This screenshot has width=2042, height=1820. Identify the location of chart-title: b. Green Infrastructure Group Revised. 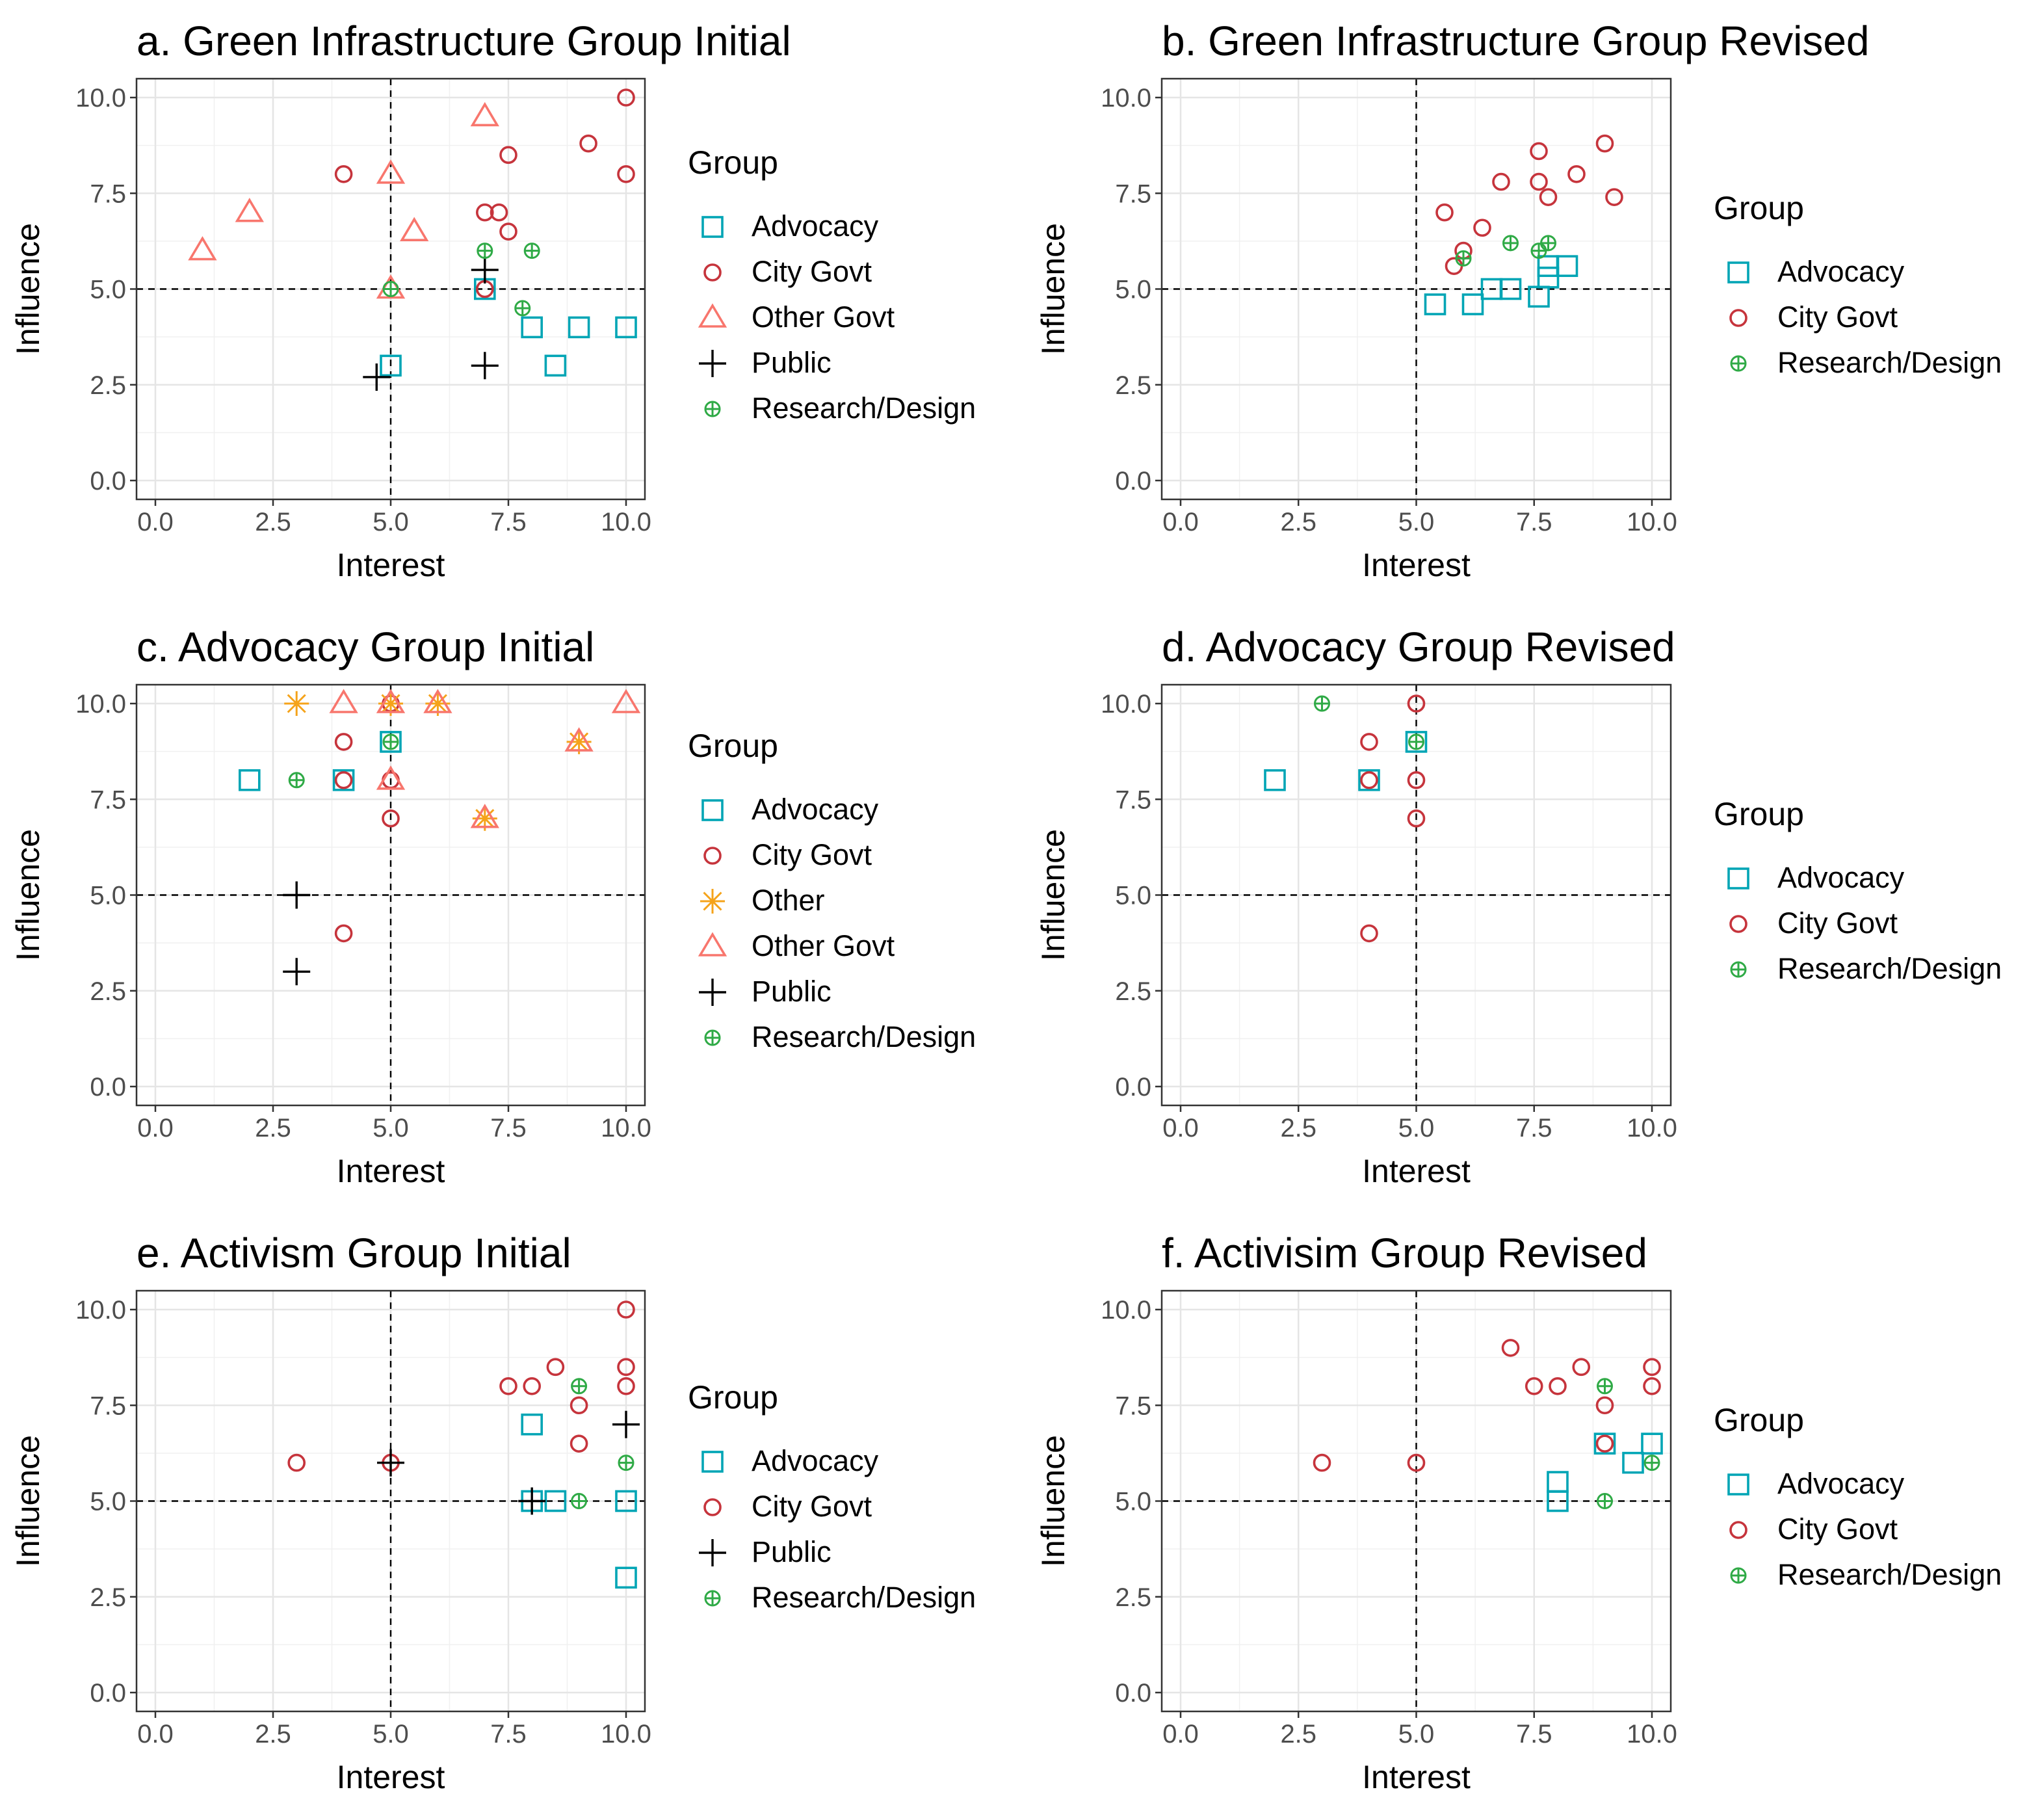
(1516, 41).